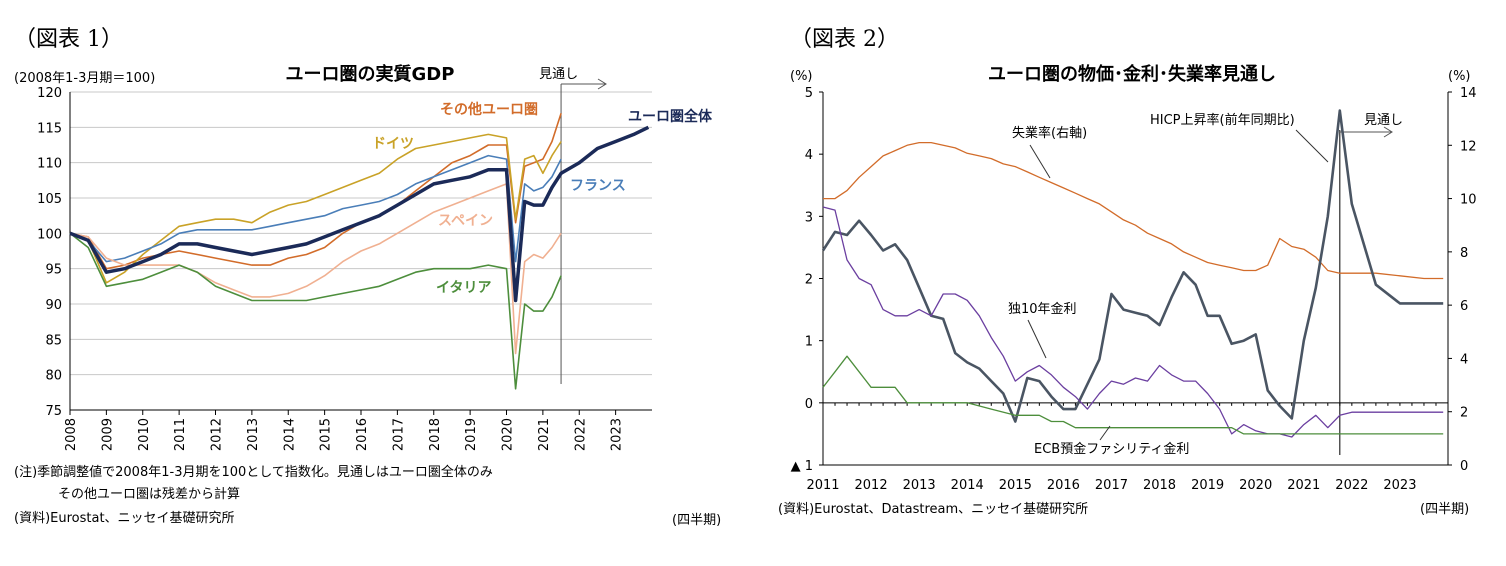 This screenshot has height=566, width=1506. What do you see at coordinates (124, 518) in the screenshot?
I see `fig1-source: (資料)Eurostat、ニッセイ基礎研究所` at bounding box center [124, 518].